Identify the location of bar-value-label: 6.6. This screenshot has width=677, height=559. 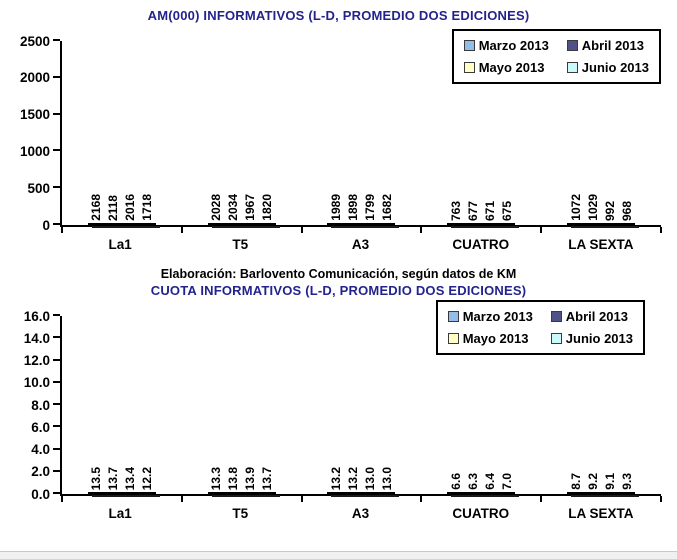
(455, 481).